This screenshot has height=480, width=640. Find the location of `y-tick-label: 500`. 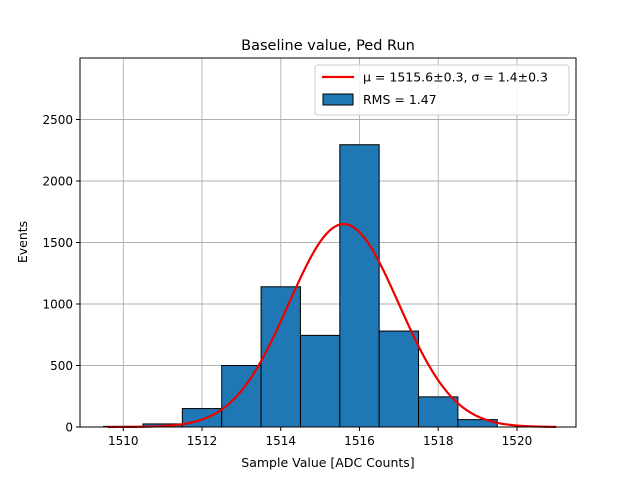

y-tick-label: 500 is located at coordinates (61, 366).